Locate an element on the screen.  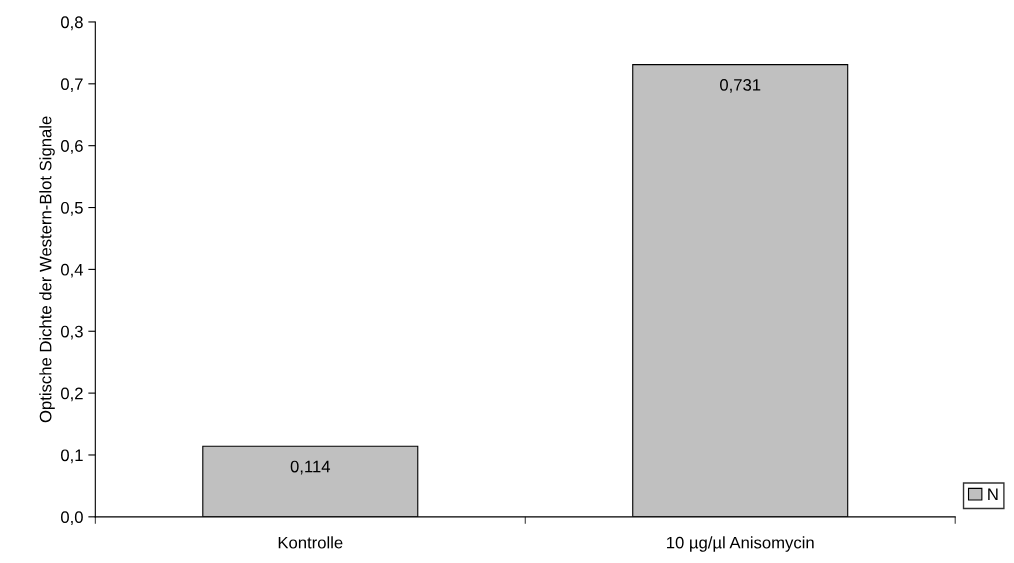
data-label: 0,731 is located at coordinates (740, 85).